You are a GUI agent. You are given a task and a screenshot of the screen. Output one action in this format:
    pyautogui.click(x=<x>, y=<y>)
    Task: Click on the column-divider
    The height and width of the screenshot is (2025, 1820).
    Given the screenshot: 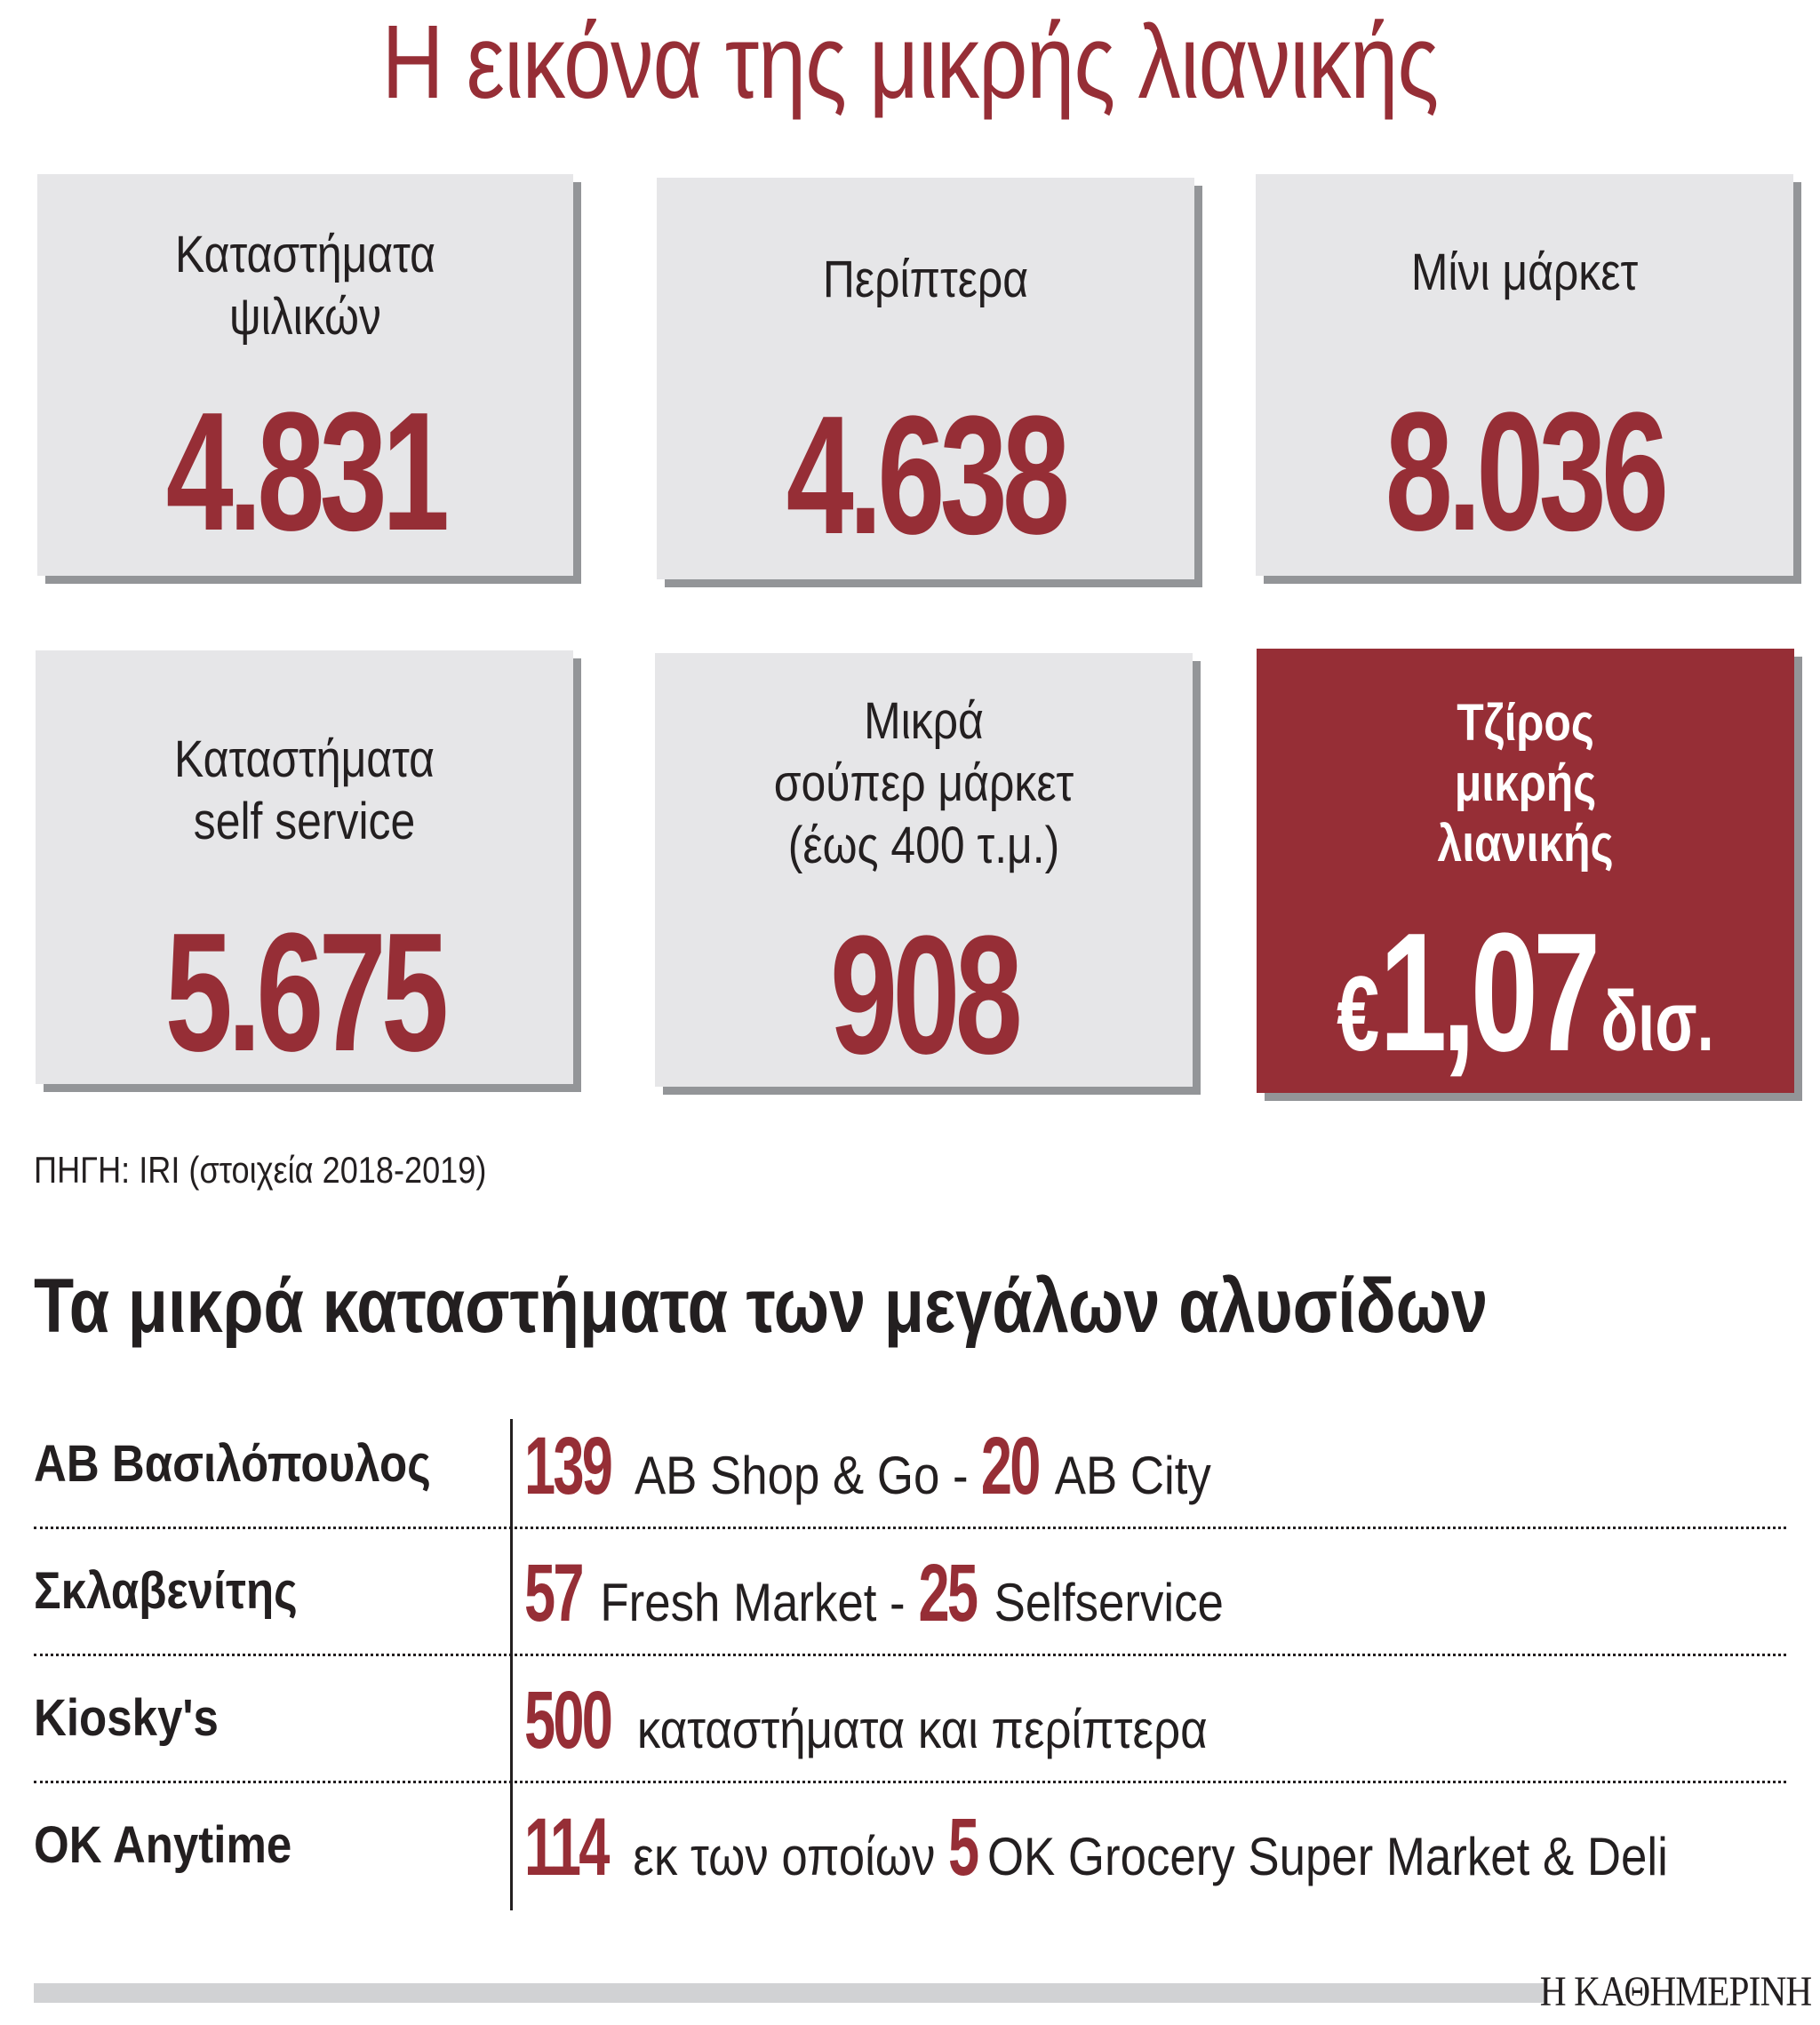 What is the action you would take?
    pyautogui.click(x=511, y=1664)
    